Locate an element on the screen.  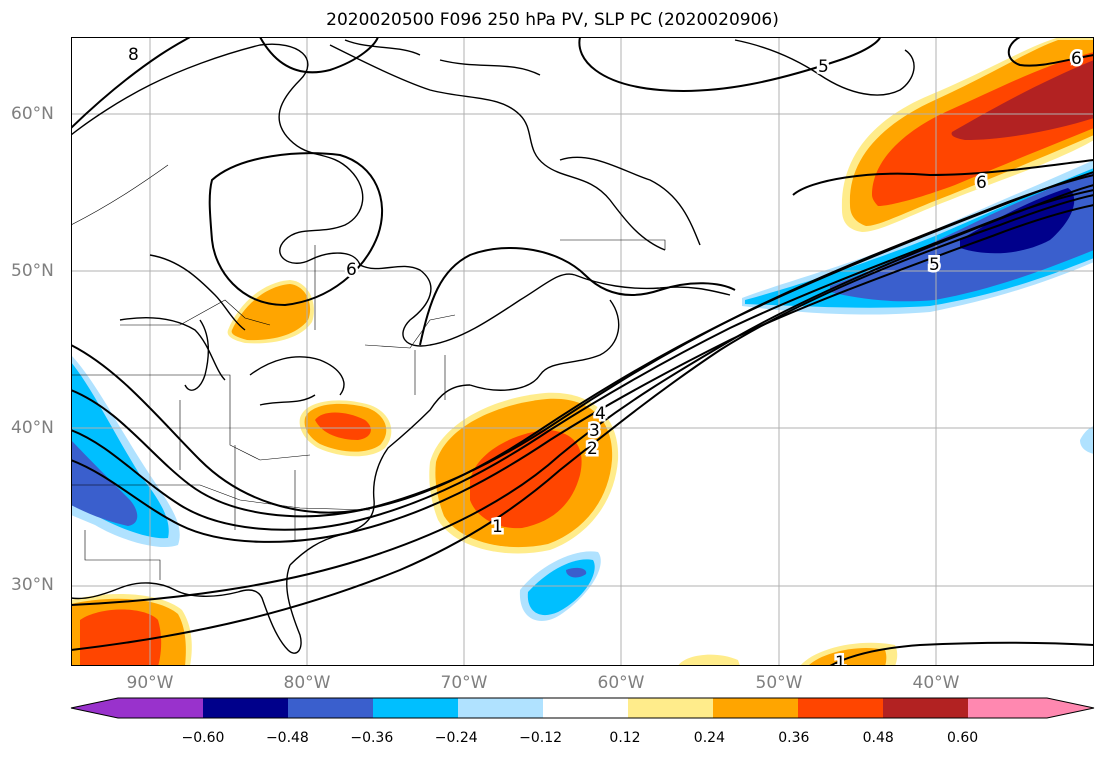
contour-upper-arc is located at coordinates (319, 55).